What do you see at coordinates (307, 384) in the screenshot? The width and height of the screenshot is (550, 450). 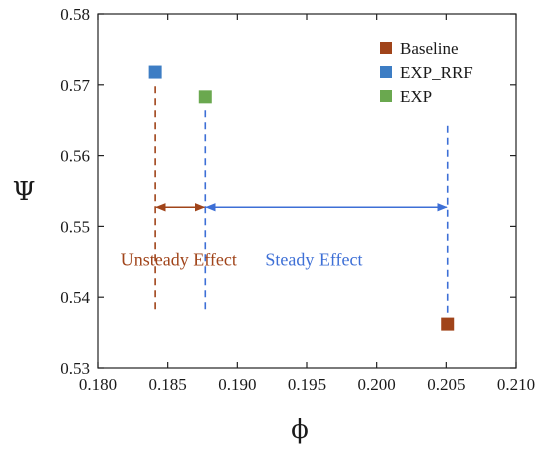 I see `x-tick-label: 0.195` at bounding box center [307, 384].